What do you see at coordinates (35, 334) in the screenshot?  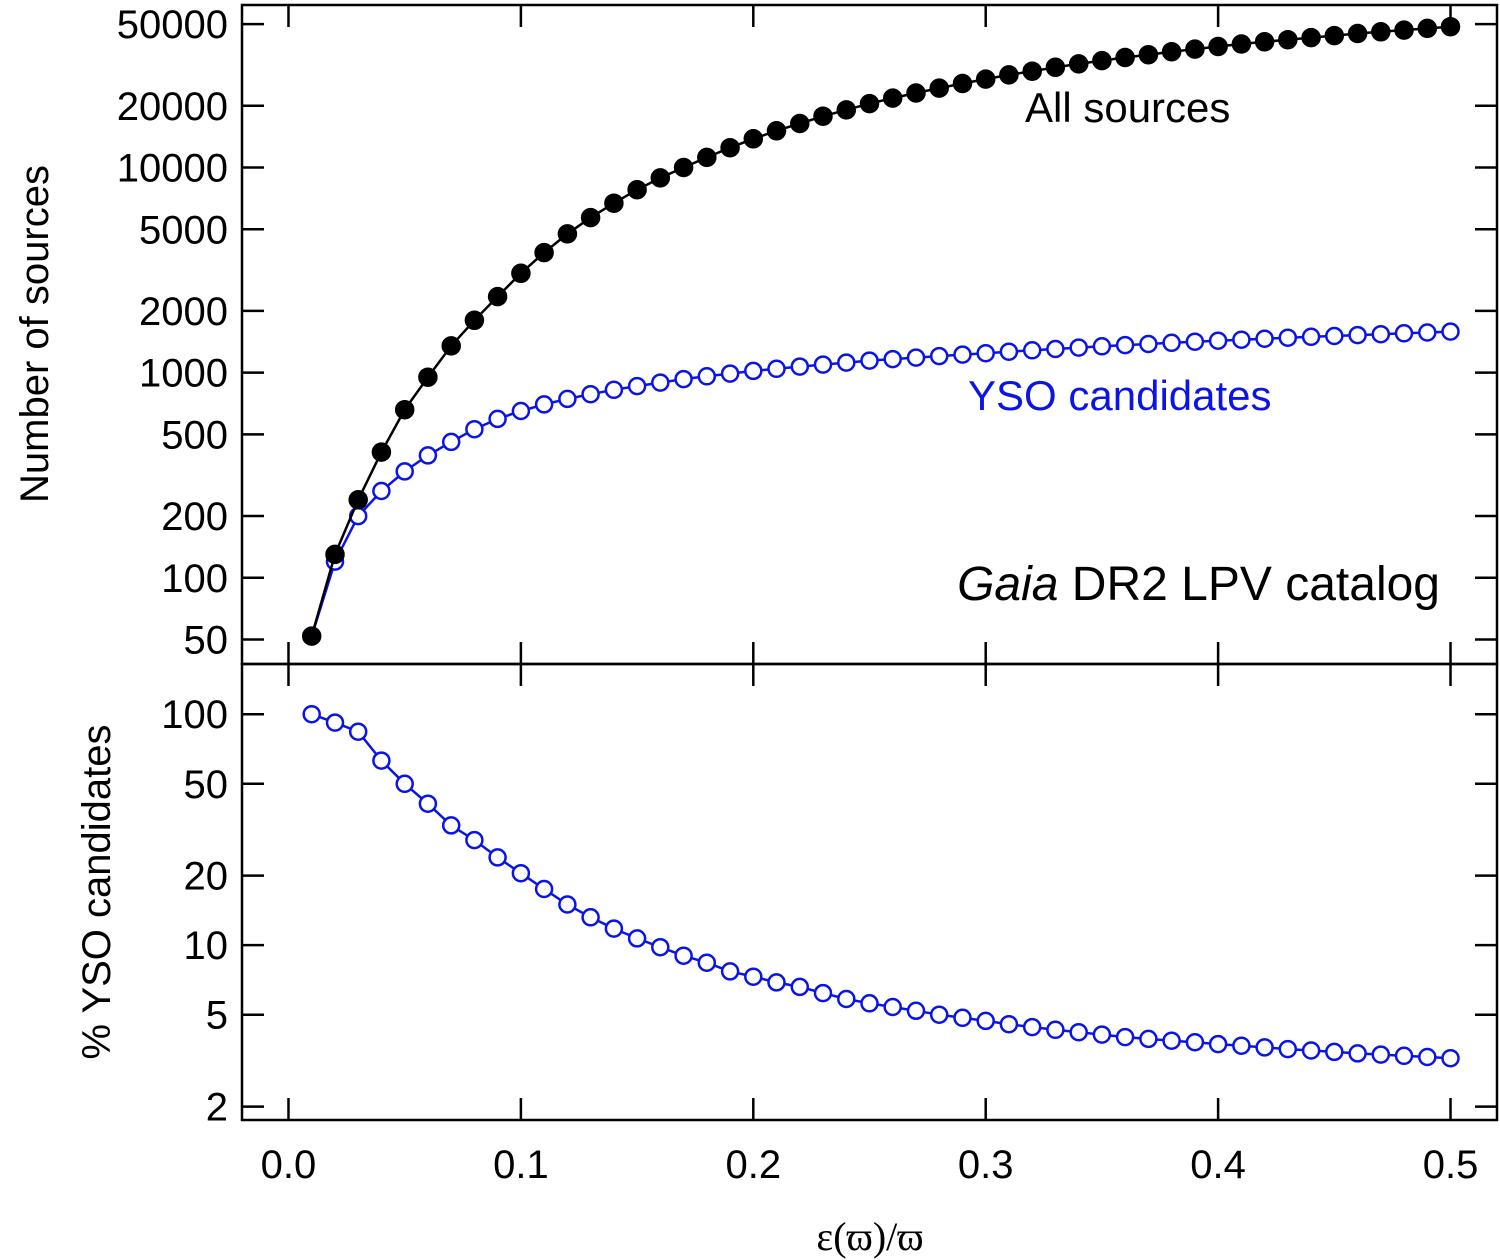 I see `top-ylabel: Number of sources` at bounding box center [35, 334].